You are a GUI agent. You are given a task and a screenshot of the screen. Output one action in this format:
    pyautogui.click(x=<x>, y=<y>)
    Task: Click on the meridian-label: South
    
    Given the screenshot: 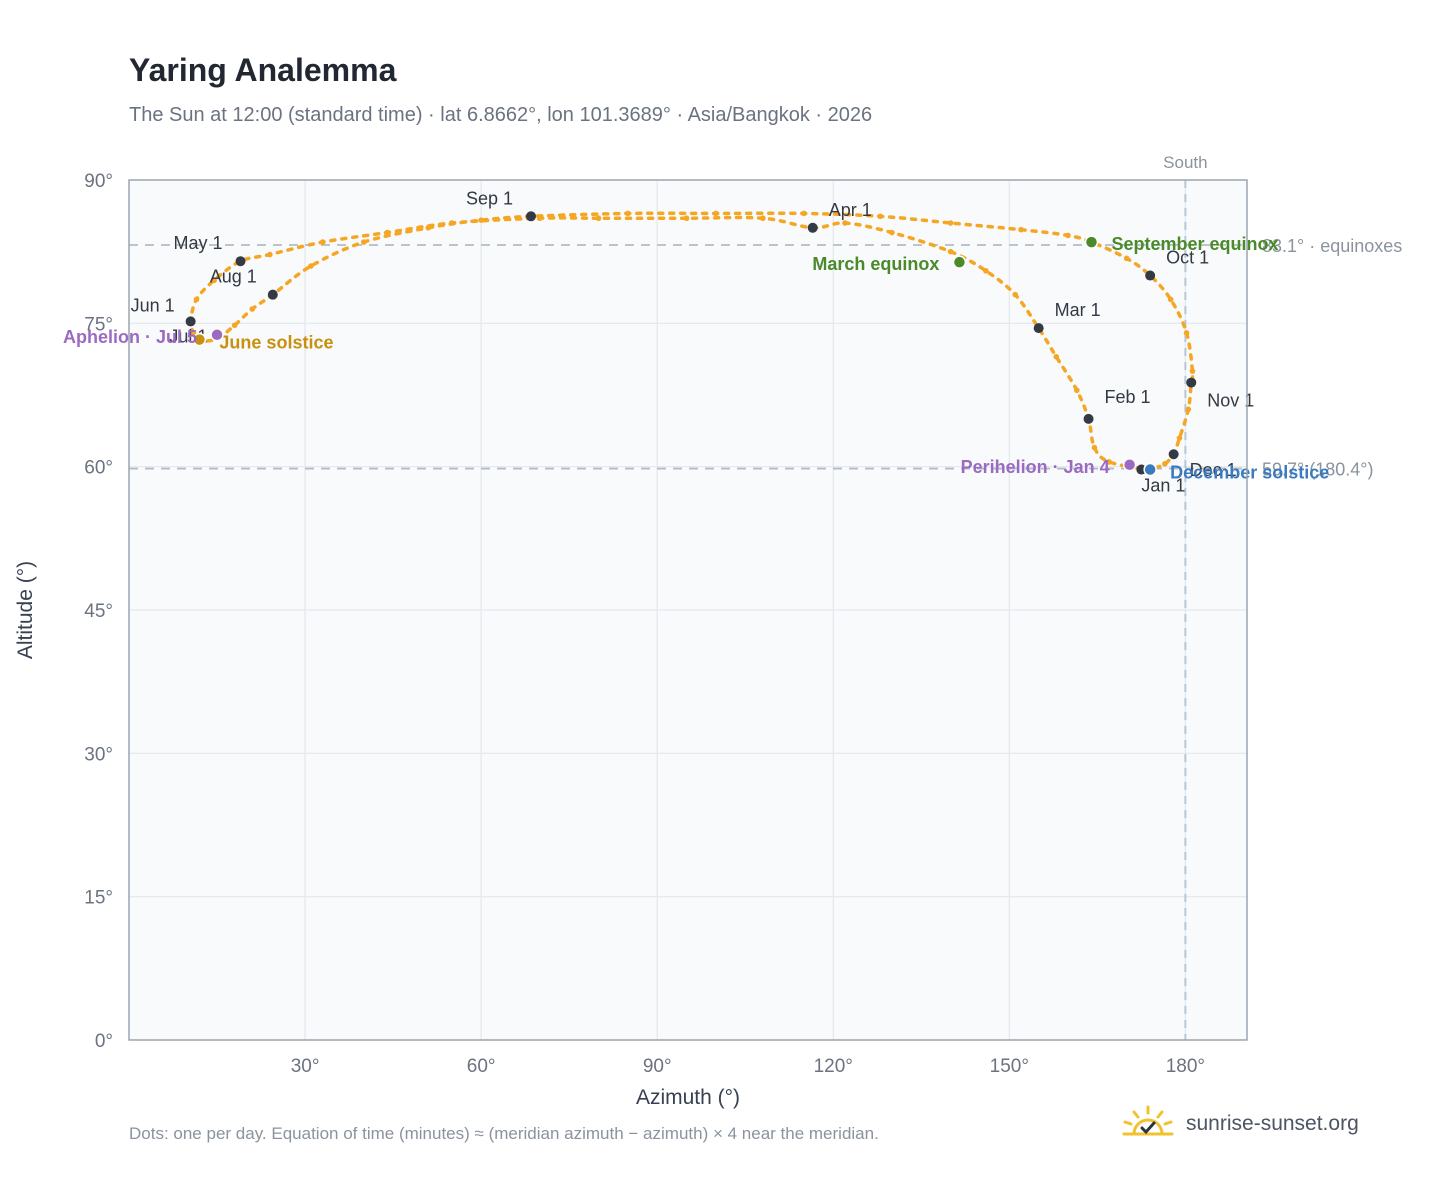 What is the action you would take?
    pyautogui.click(x=1185, y=162)
    